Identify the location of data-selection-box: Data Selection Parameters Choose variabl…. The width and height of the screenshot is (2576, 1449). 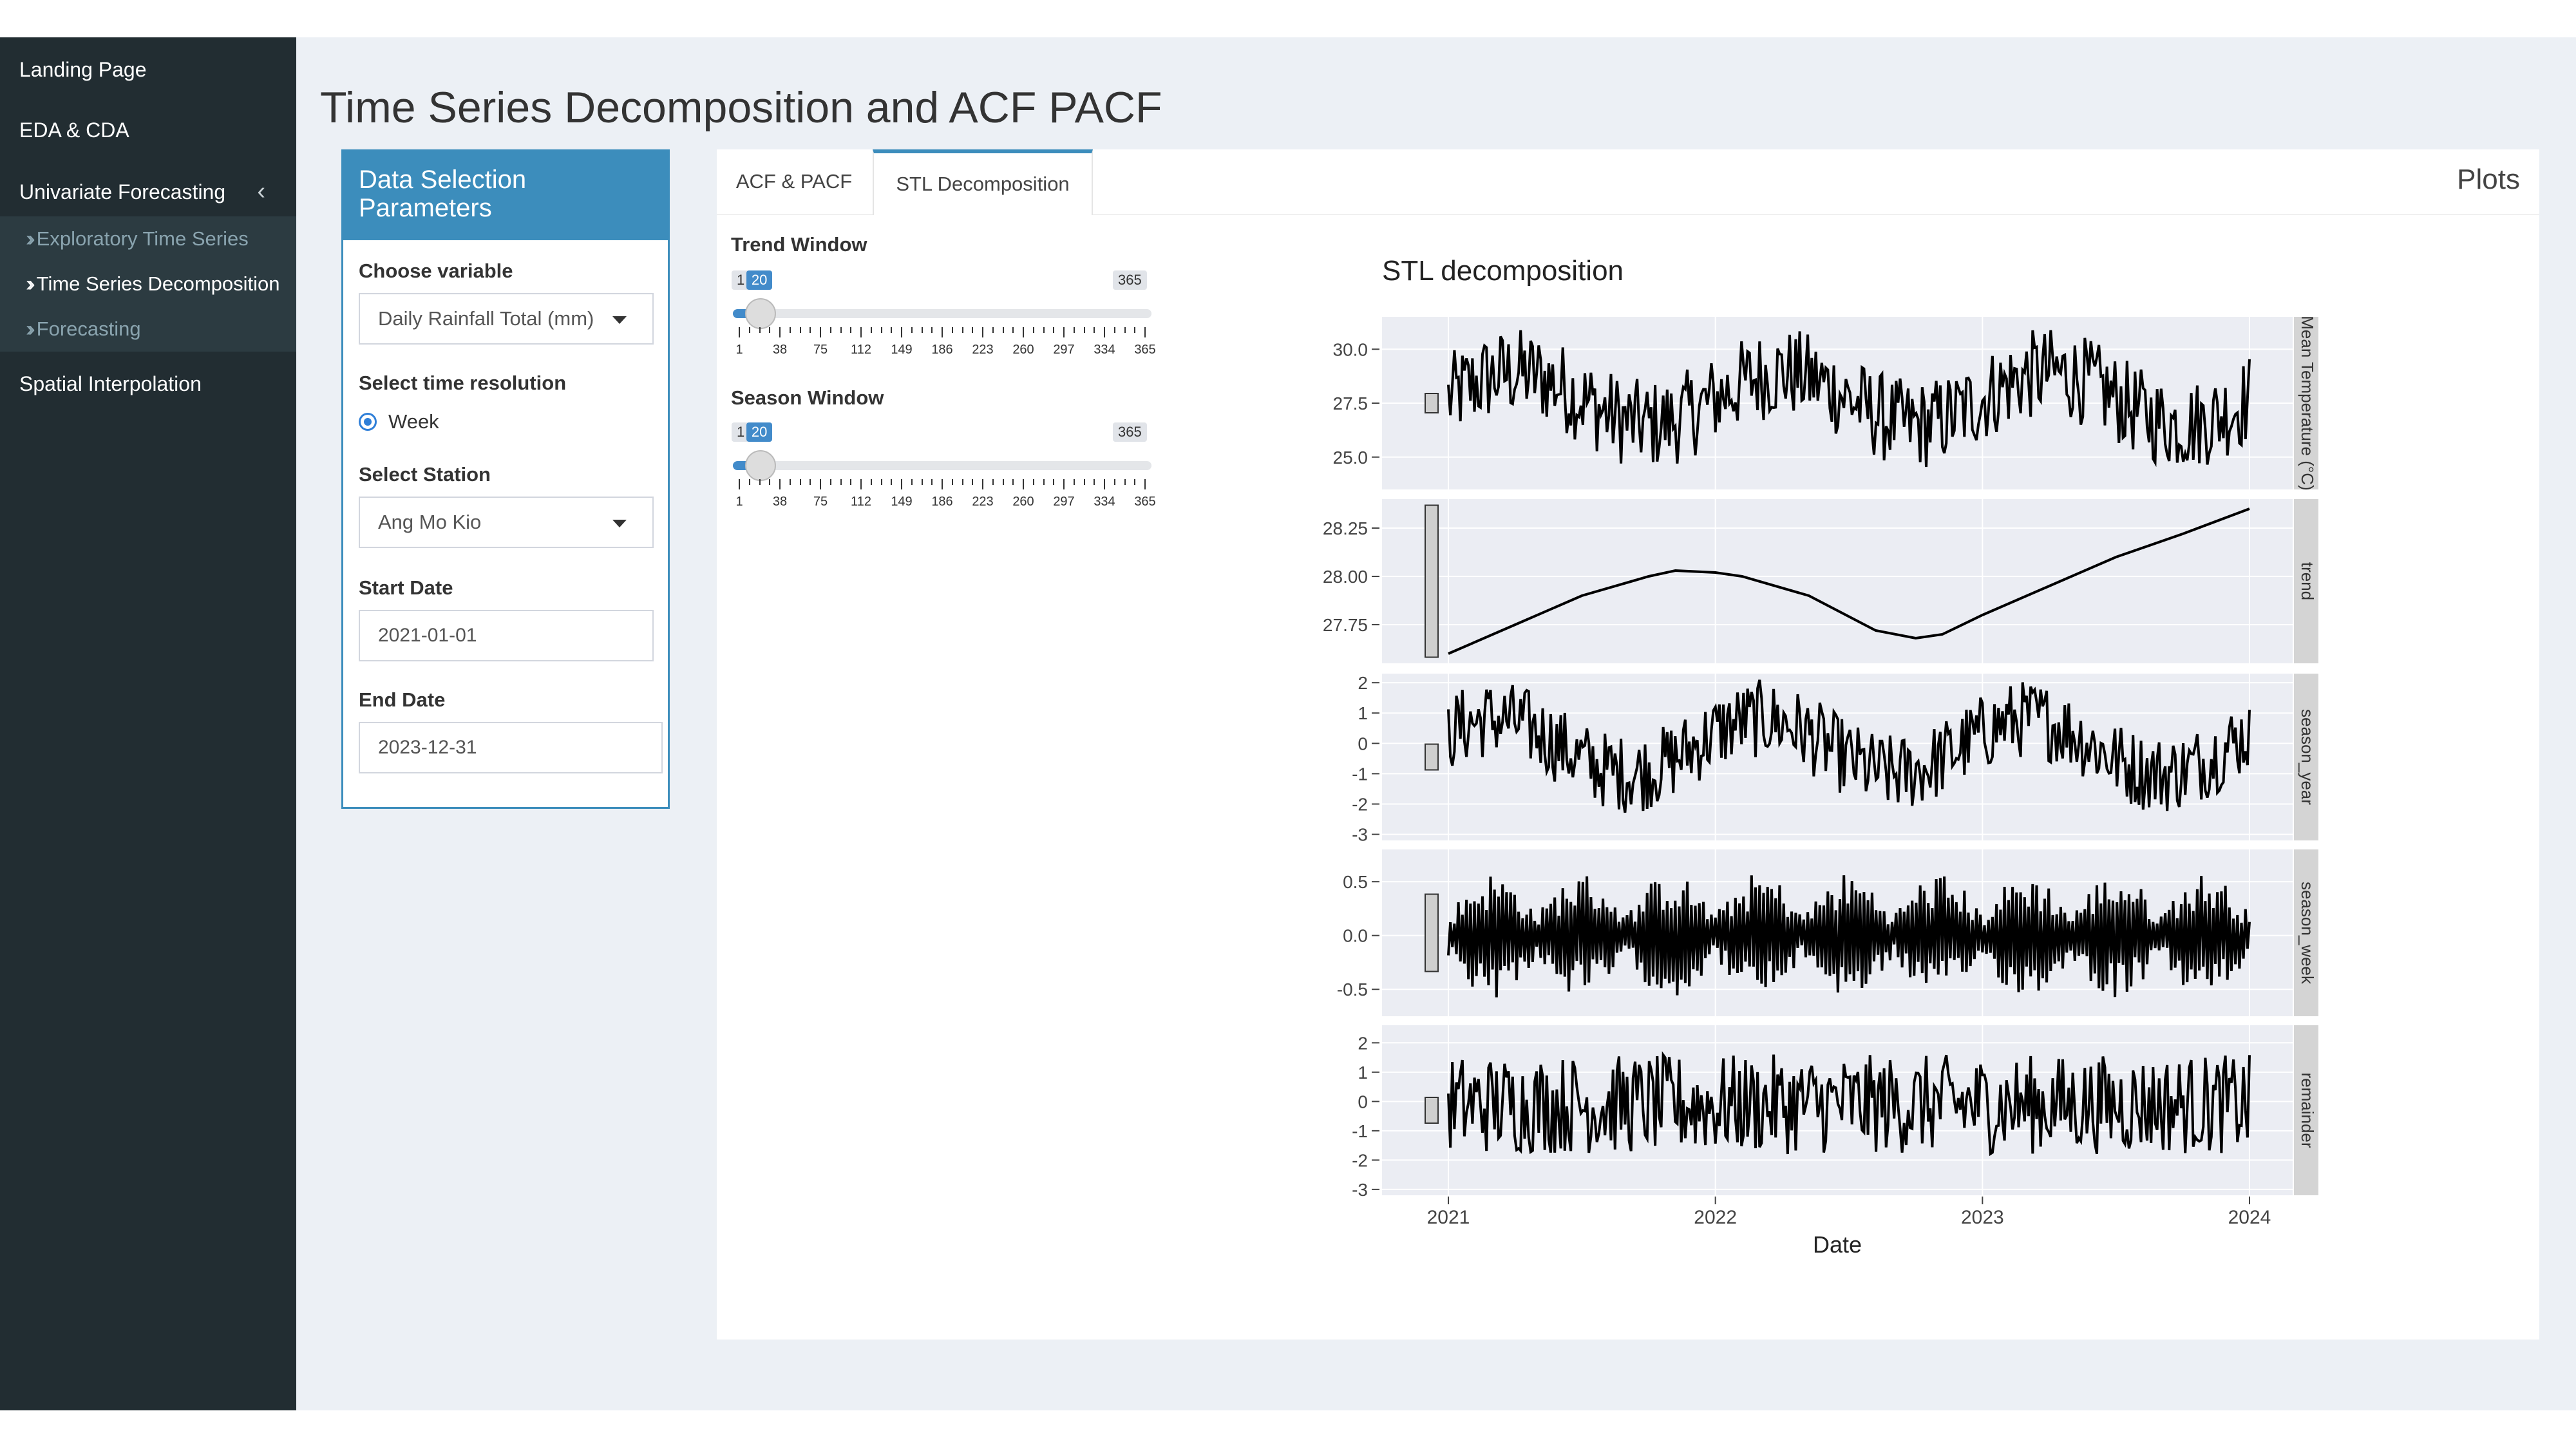
(506, 479).